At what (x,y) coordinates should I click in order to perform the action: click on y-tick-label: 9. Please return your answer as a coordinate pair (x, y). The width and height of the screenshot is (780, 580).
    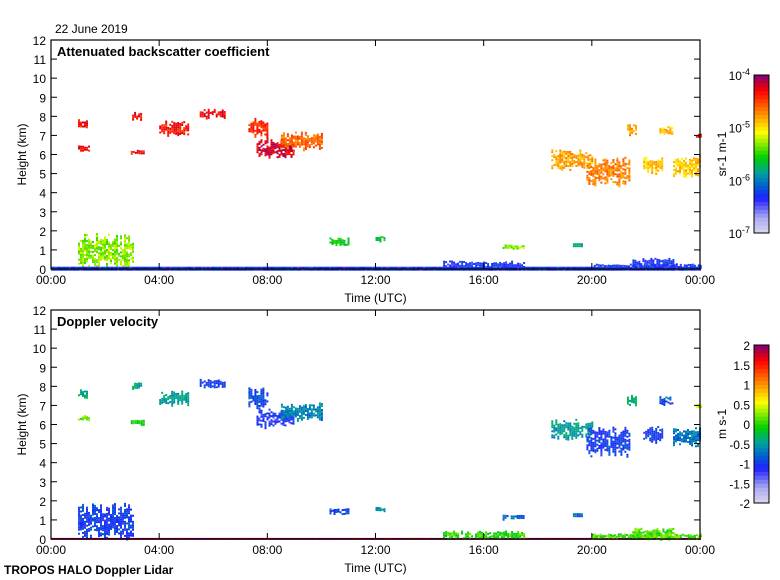
    Looking at the image, I should click on (42, 368).